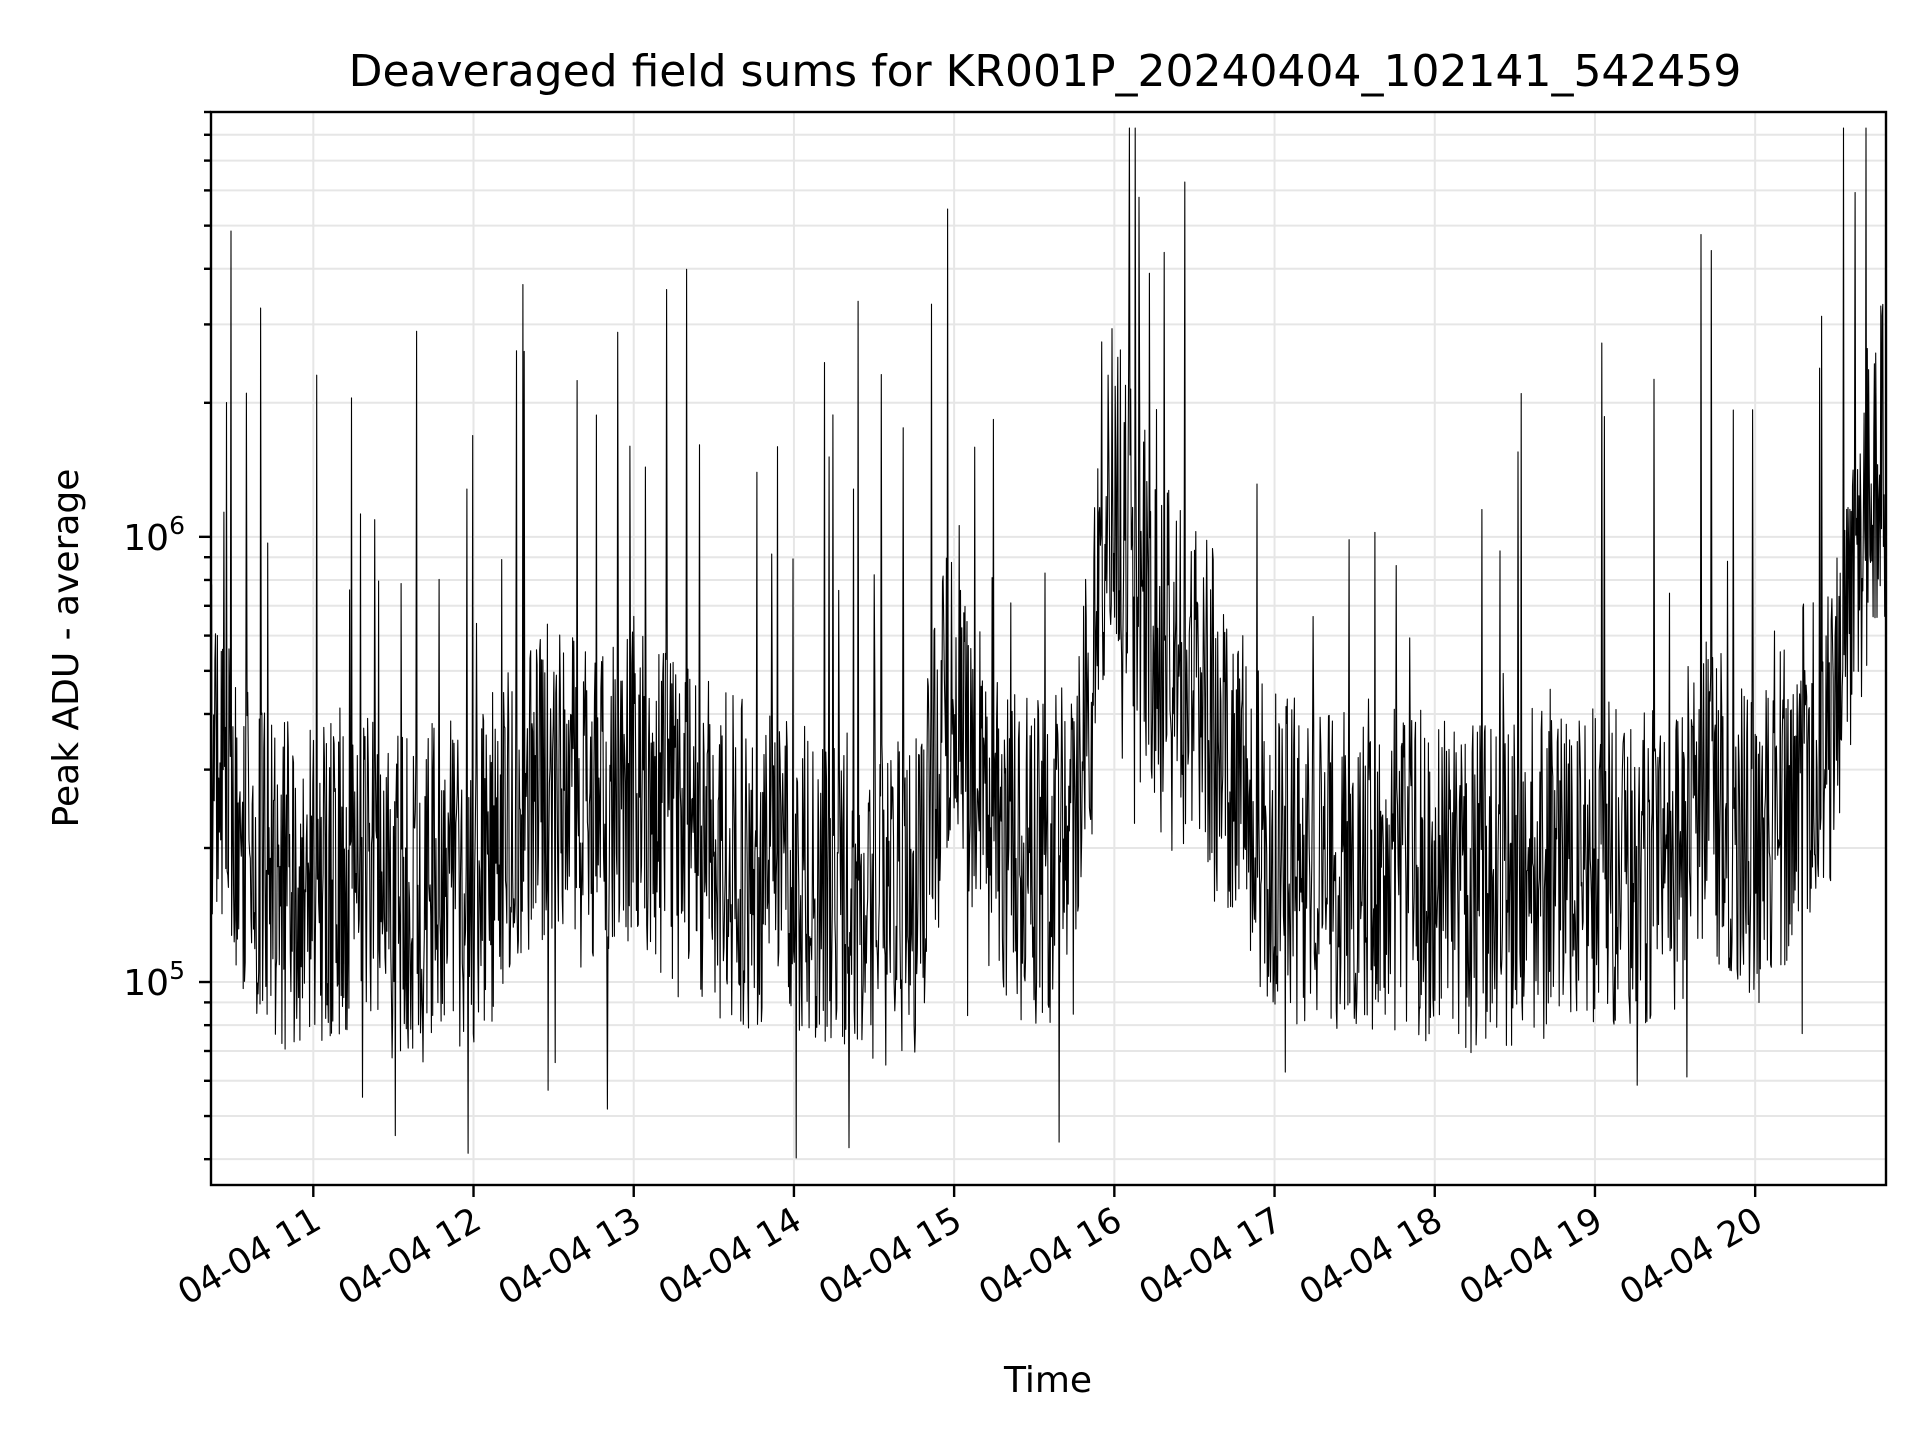 The width and height of the screenshot is (1920, 1440). What do you see at coordinates (1691, 1256) in the screenshot?
I see `x-tick-label: 04-04 20` at bounding box center [1691, 1256].